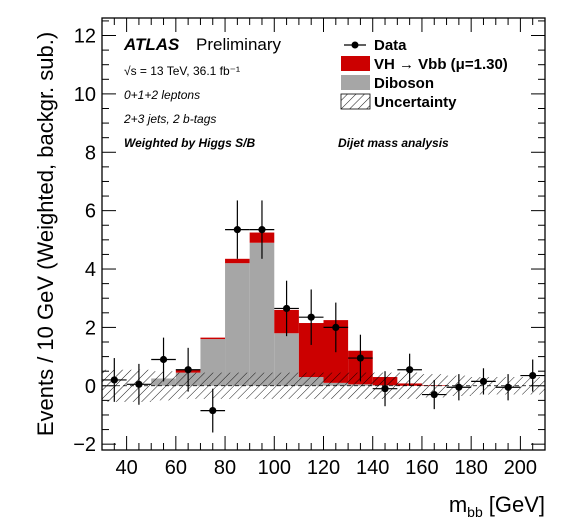 Image resolution: width=564 pixels, height=530 pixels. What do you see at coordinates (475, 512) in the screenshot?
I see `x-axis-label-sub: bb` at bounding box center [475, 512].